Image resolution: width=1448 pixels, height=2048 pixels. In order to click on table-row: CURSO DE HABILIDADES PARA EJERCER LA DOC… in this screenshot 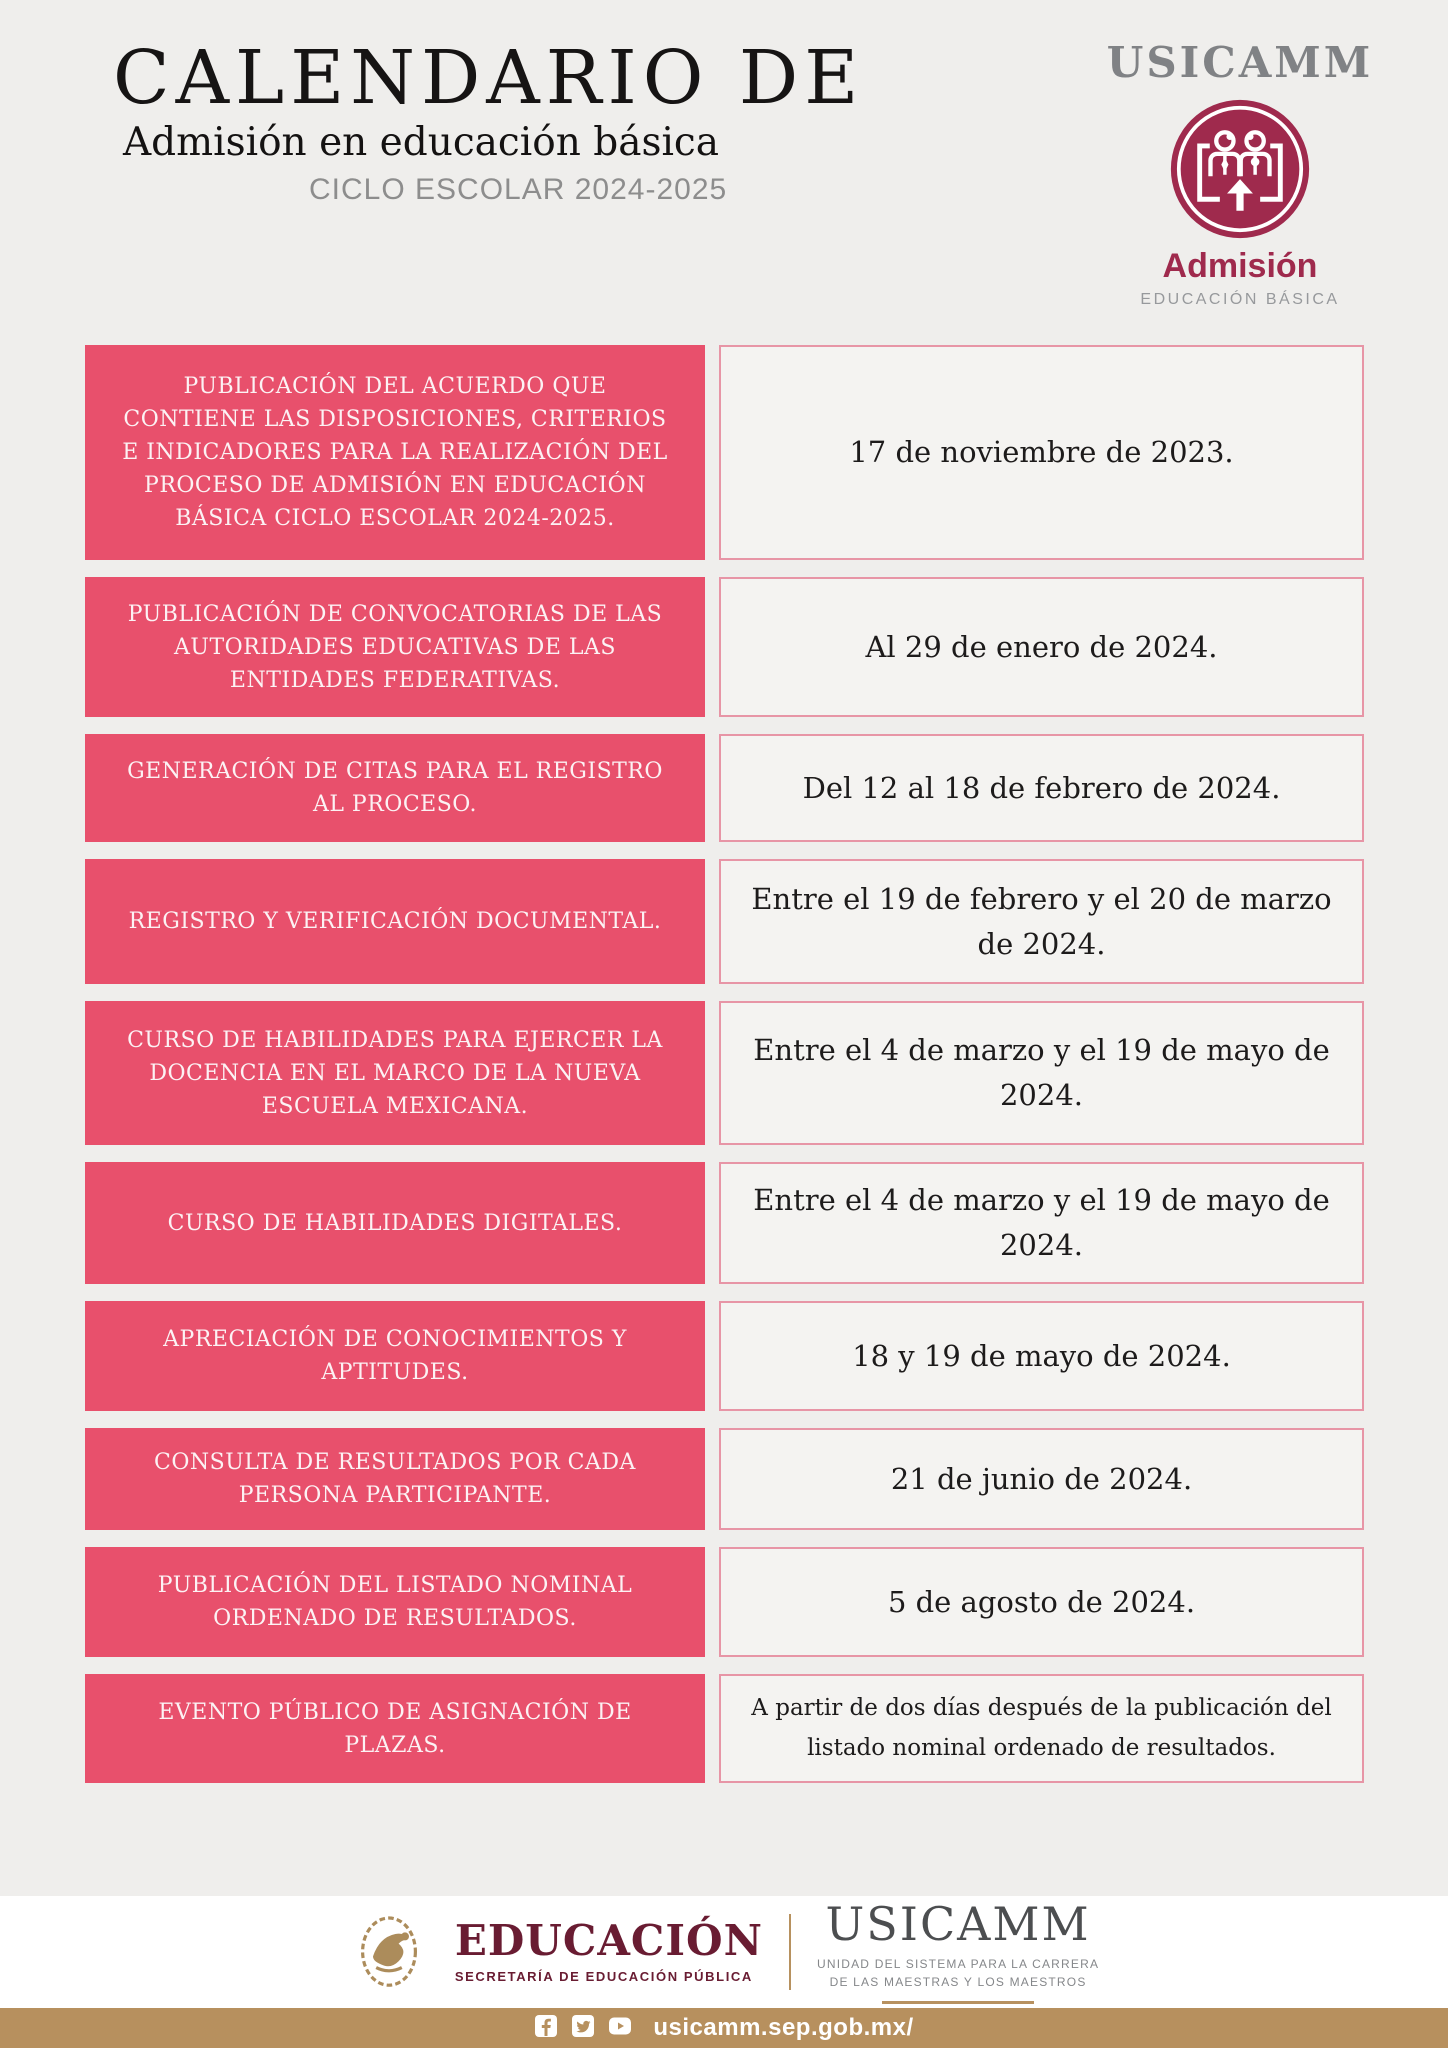, I will do `click(724, 1073)`.